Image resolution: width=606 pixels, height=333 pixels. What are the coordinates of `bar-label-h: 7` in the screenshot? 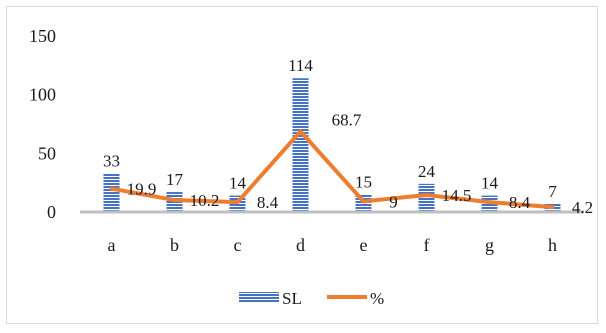 It's located at (552, 191).